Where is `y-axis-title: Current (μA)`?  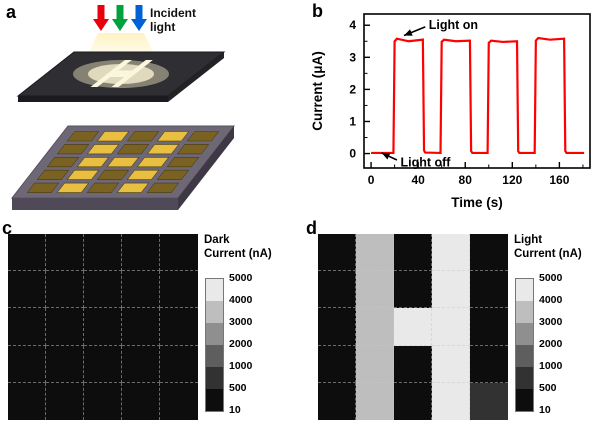
y-axis-title: Current (μA) is located at coordinates (317, 91).